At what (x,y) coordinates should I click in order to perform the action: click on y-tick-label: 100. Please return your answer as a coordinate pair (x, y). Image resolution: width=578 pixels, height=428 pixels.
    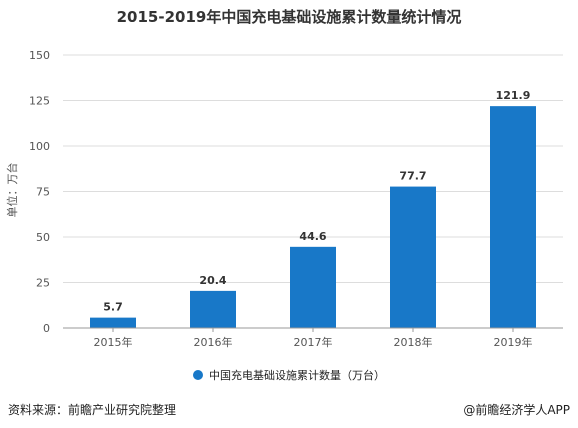
    Looking at the image, I should click on (39, 146).